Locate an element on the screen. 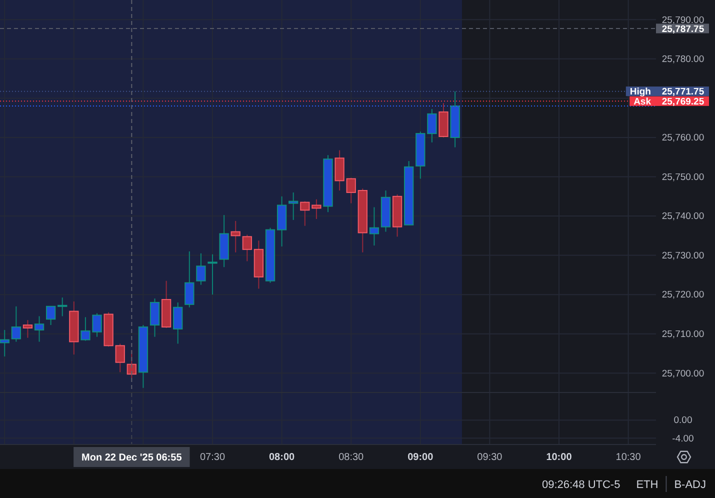 This screenshot has width=715, height=498. ref-line-label: High 25,771.75 is located at coordinates (667, 92).